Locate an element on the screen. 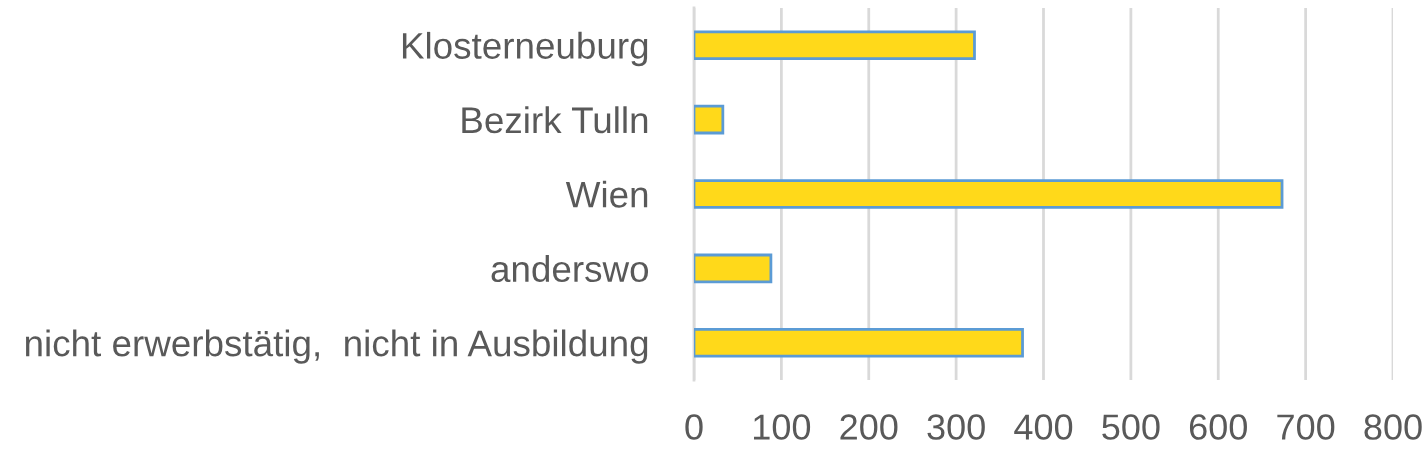 The width and height of the screenshot is (1428, 453). x-tick-label: 200 is located at coordinates (869, 427).